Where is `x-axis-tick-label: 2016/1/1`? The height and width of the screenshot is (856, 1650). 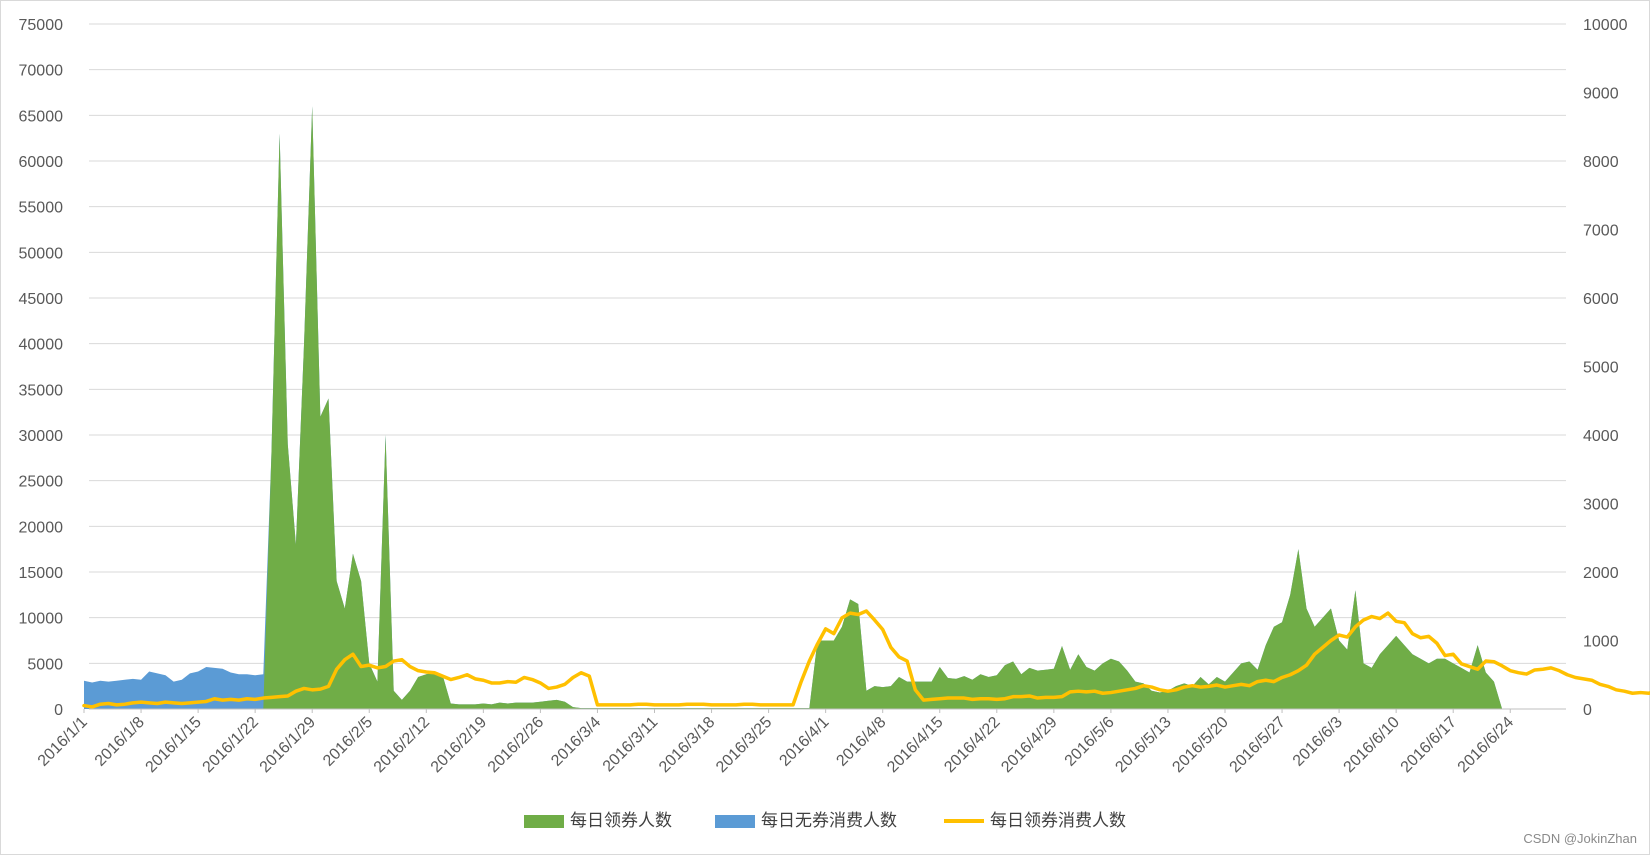
x-axis-tick-label: 2016/1/1 is located at coordinates (63, 742).